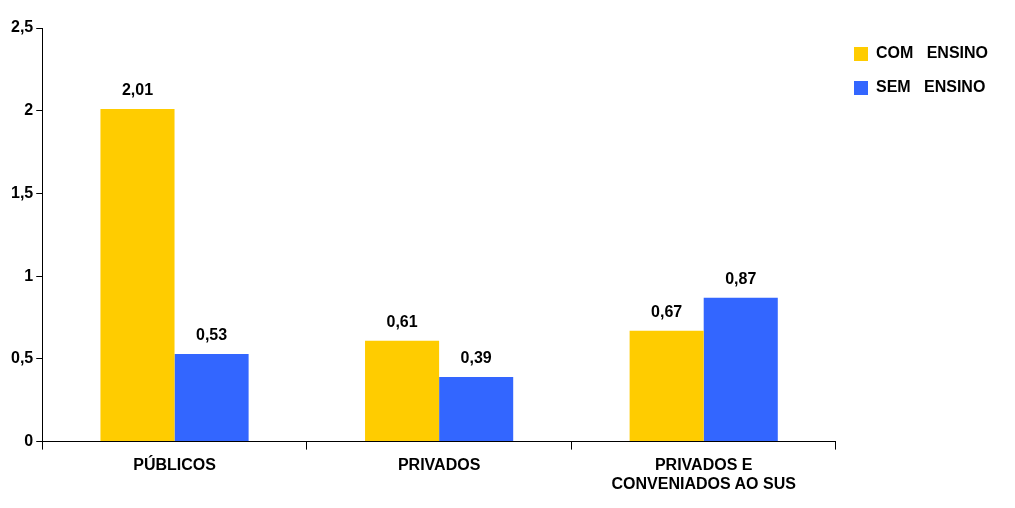 The width and height of the screenshot is (1015, 508). What do you see at coordinates (29, 275) in the screenshot?
I see `y-tick-label: 1` at bounding box center [29, 275].